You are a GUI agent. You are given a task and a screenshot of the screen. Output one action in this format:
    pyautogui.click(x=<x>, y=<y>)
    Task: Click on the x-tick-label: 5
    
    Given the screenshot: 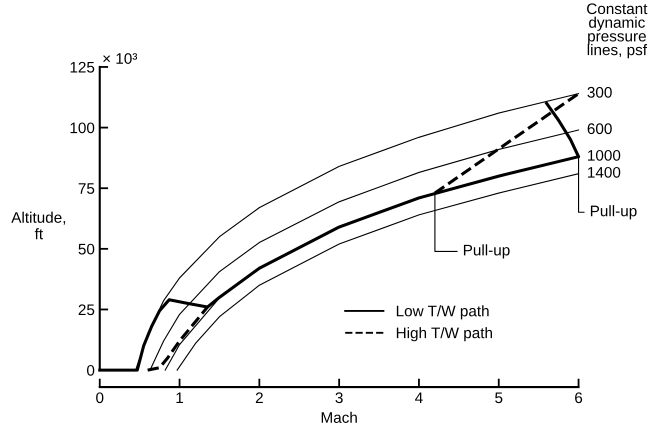 What is the action you would take?
    pyautogui.click(x=498, y=398)
    